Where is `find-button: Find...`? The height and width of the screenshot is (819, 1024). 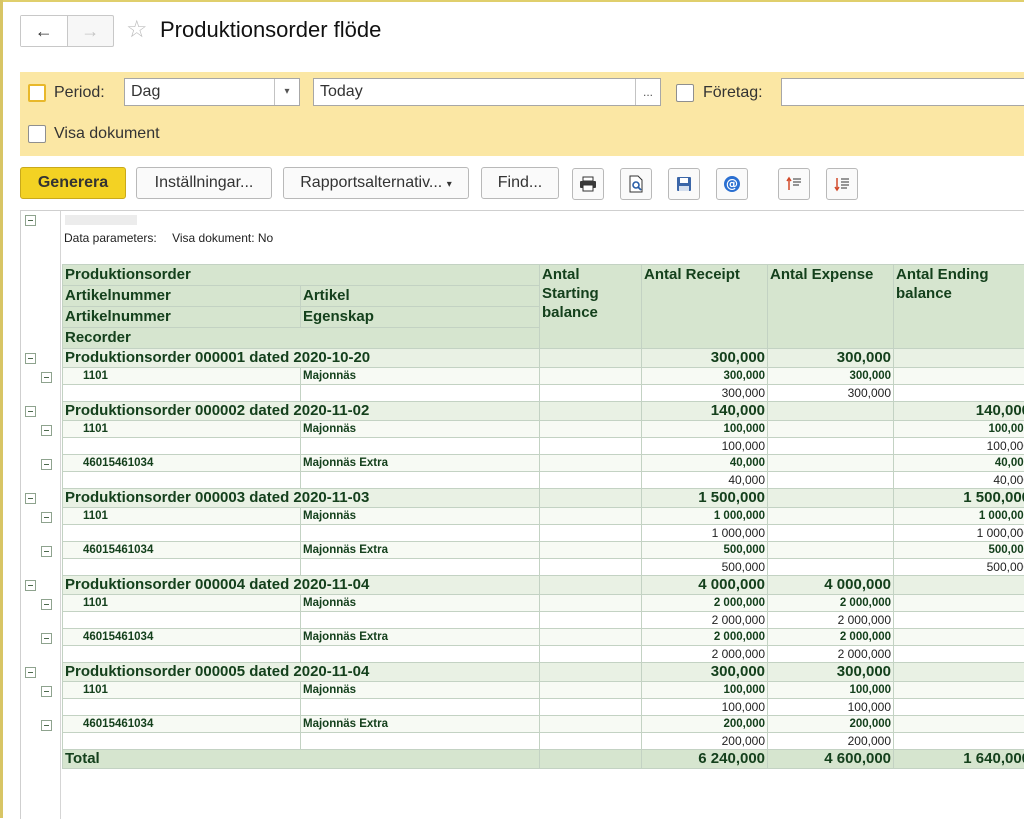 find-button: Find... is located at coordinates (520, 183).